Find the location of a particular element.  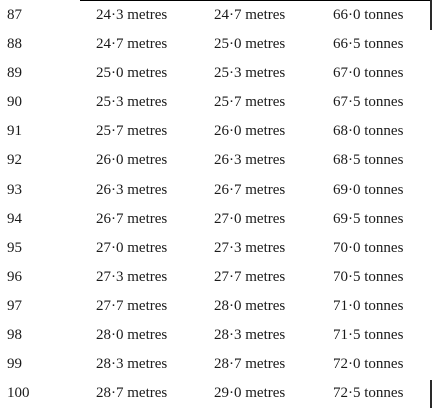

length-b-cell: 24·7 metres is located at coordinates (250, 15).